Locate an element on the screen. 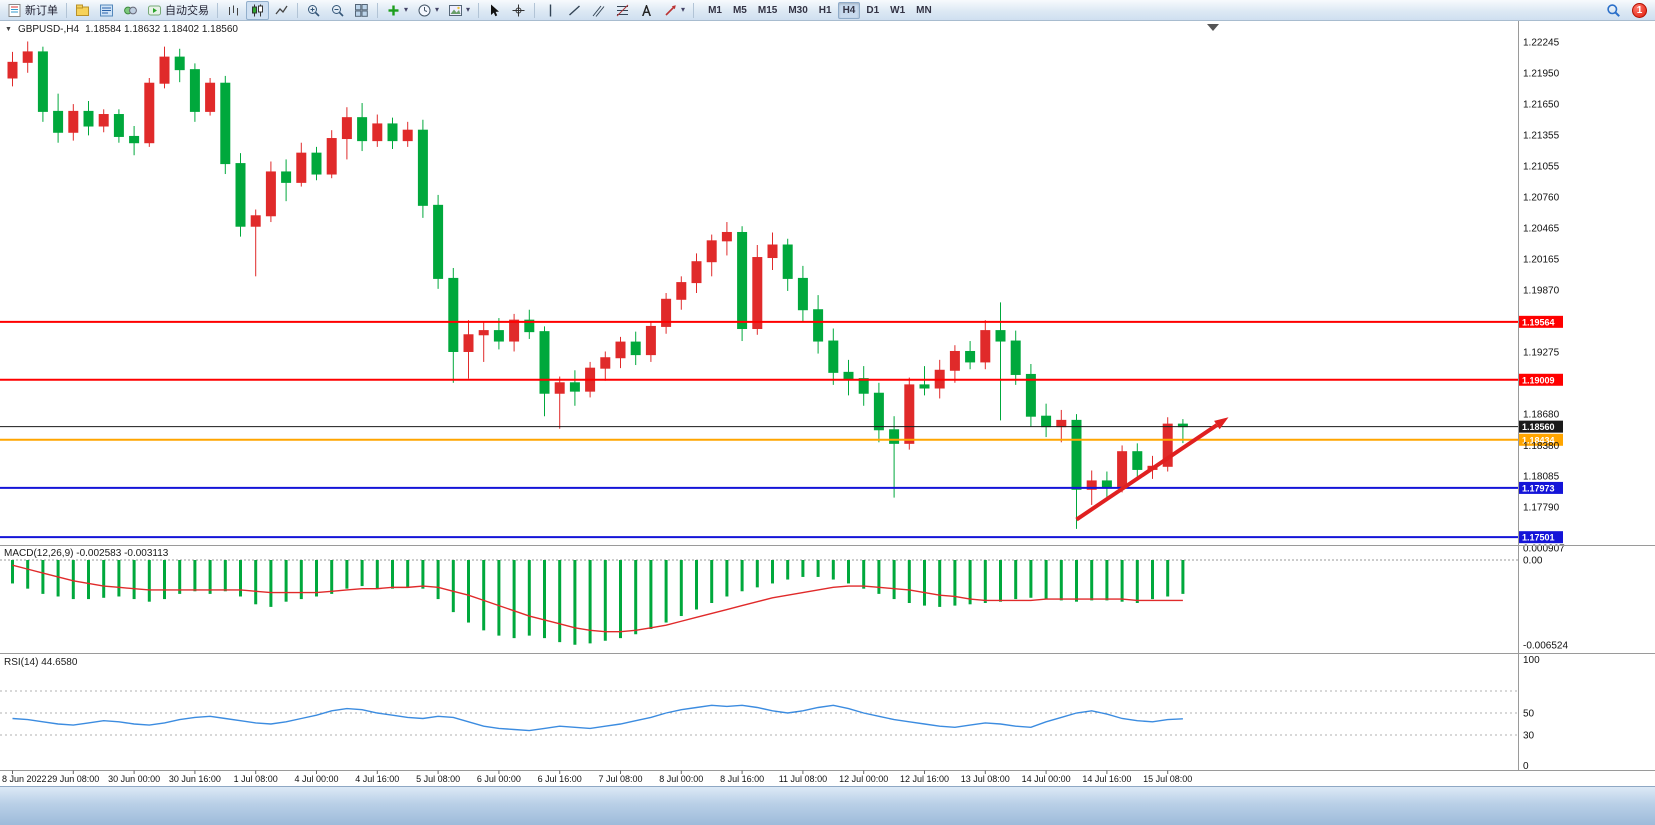  bar-chart-button is located at coordinates (233, 10).